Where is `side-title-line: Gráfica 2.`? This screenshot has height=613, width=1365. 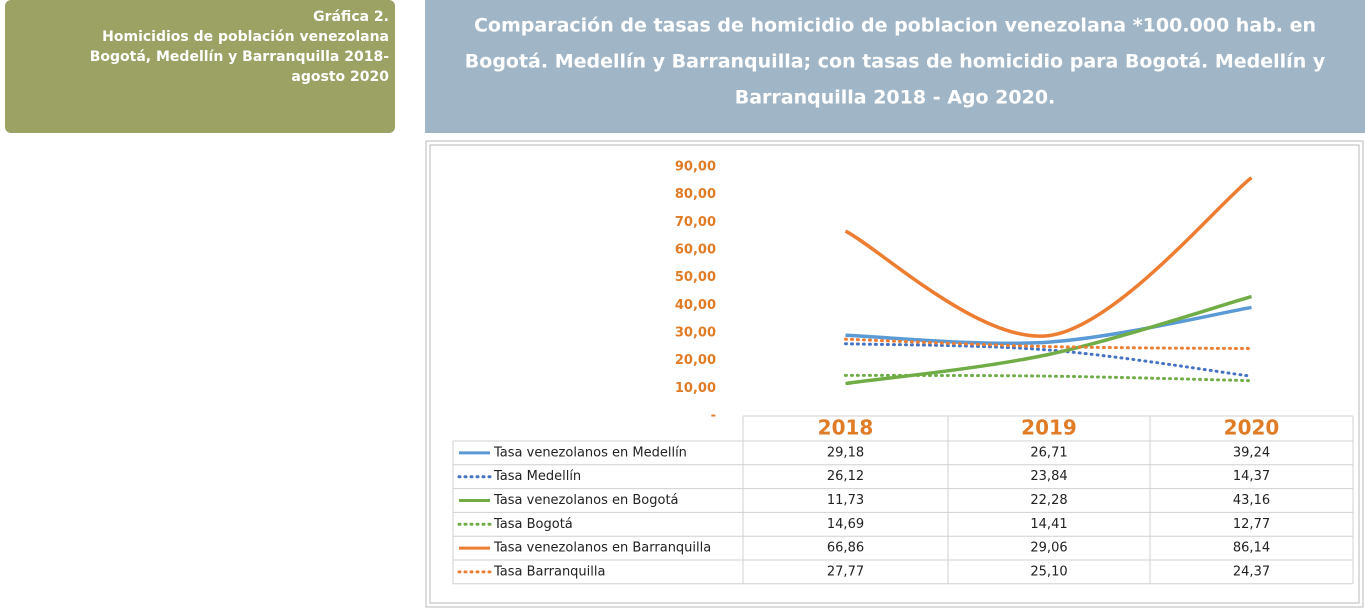 side-title-line: Gráfica 2. is located at coordinates (351, 17).